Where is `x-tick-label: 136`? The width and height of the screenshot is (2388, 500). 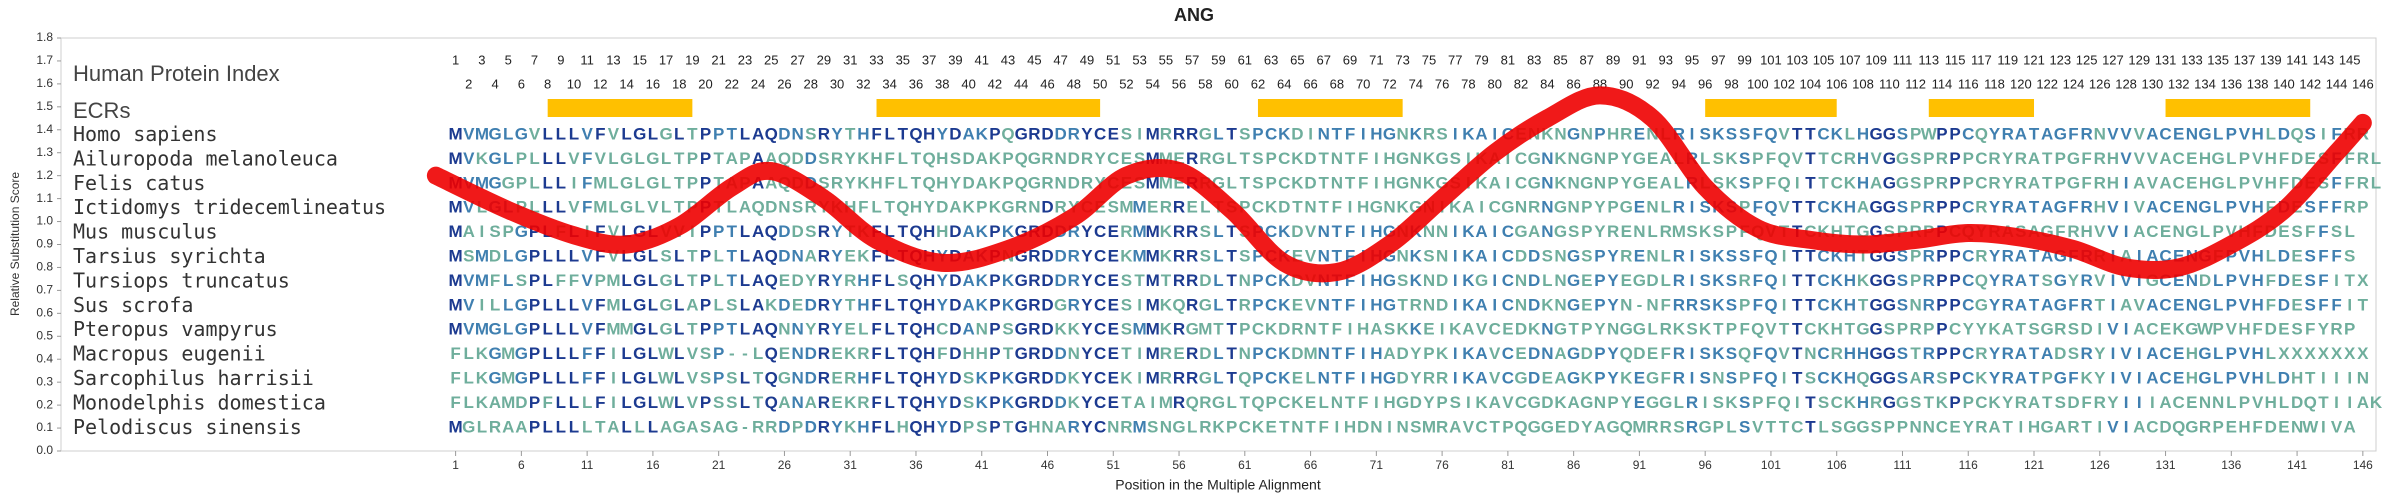
x-tick-label: 136 is located at coordinates (2231, 465).